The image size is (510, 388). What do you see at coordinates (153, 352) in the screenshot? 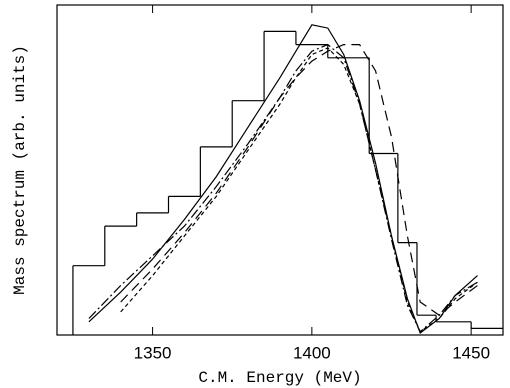
I see `x-tick-label: 1350` at bounding box center [153, 352].